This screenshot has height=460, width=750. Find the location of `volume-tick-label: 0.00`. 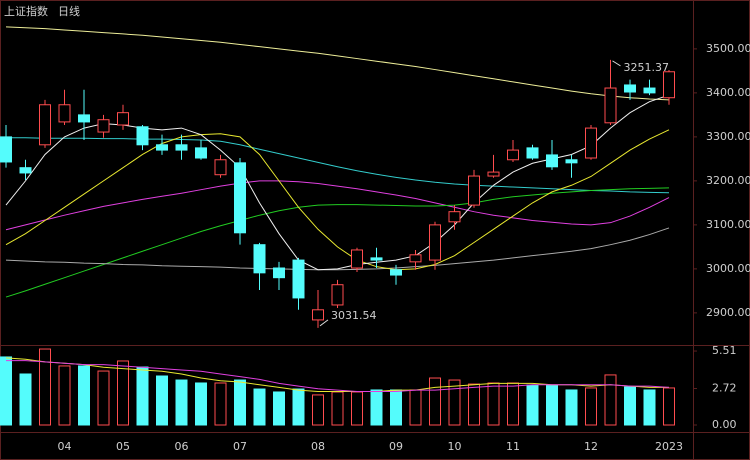

volume-tick-label: 0.00 is located at coordinates (724, 424).